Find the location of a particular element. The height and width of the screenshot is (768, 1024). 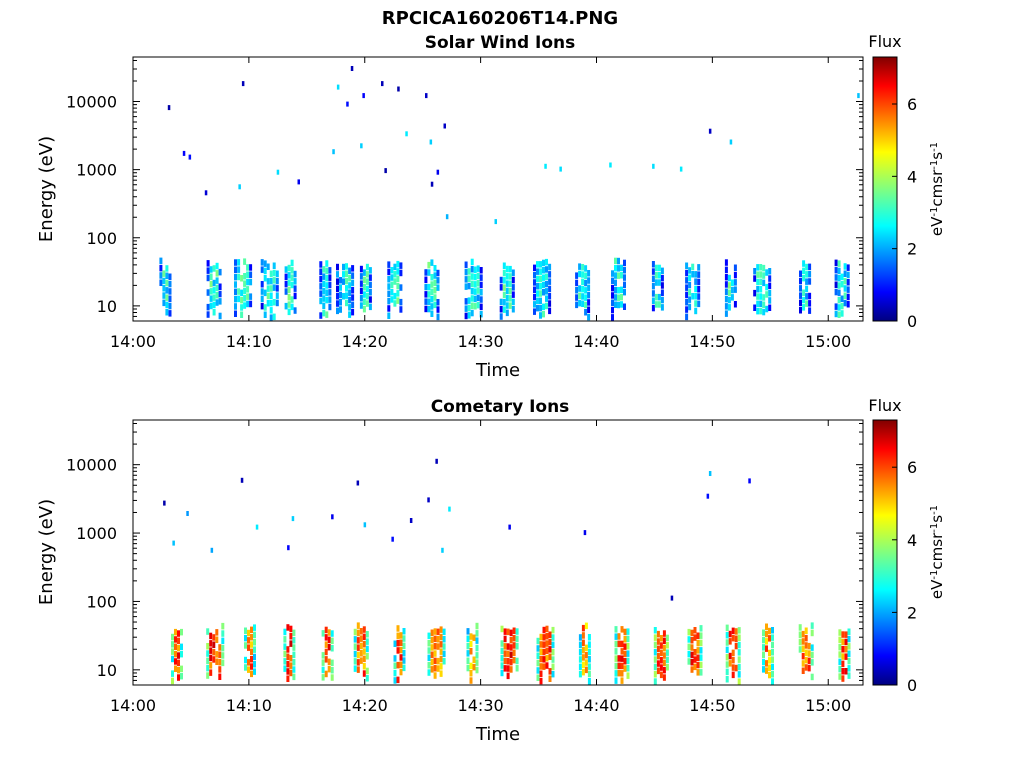

x-tick-label: 14:40 is located at coordinates (596, 341).